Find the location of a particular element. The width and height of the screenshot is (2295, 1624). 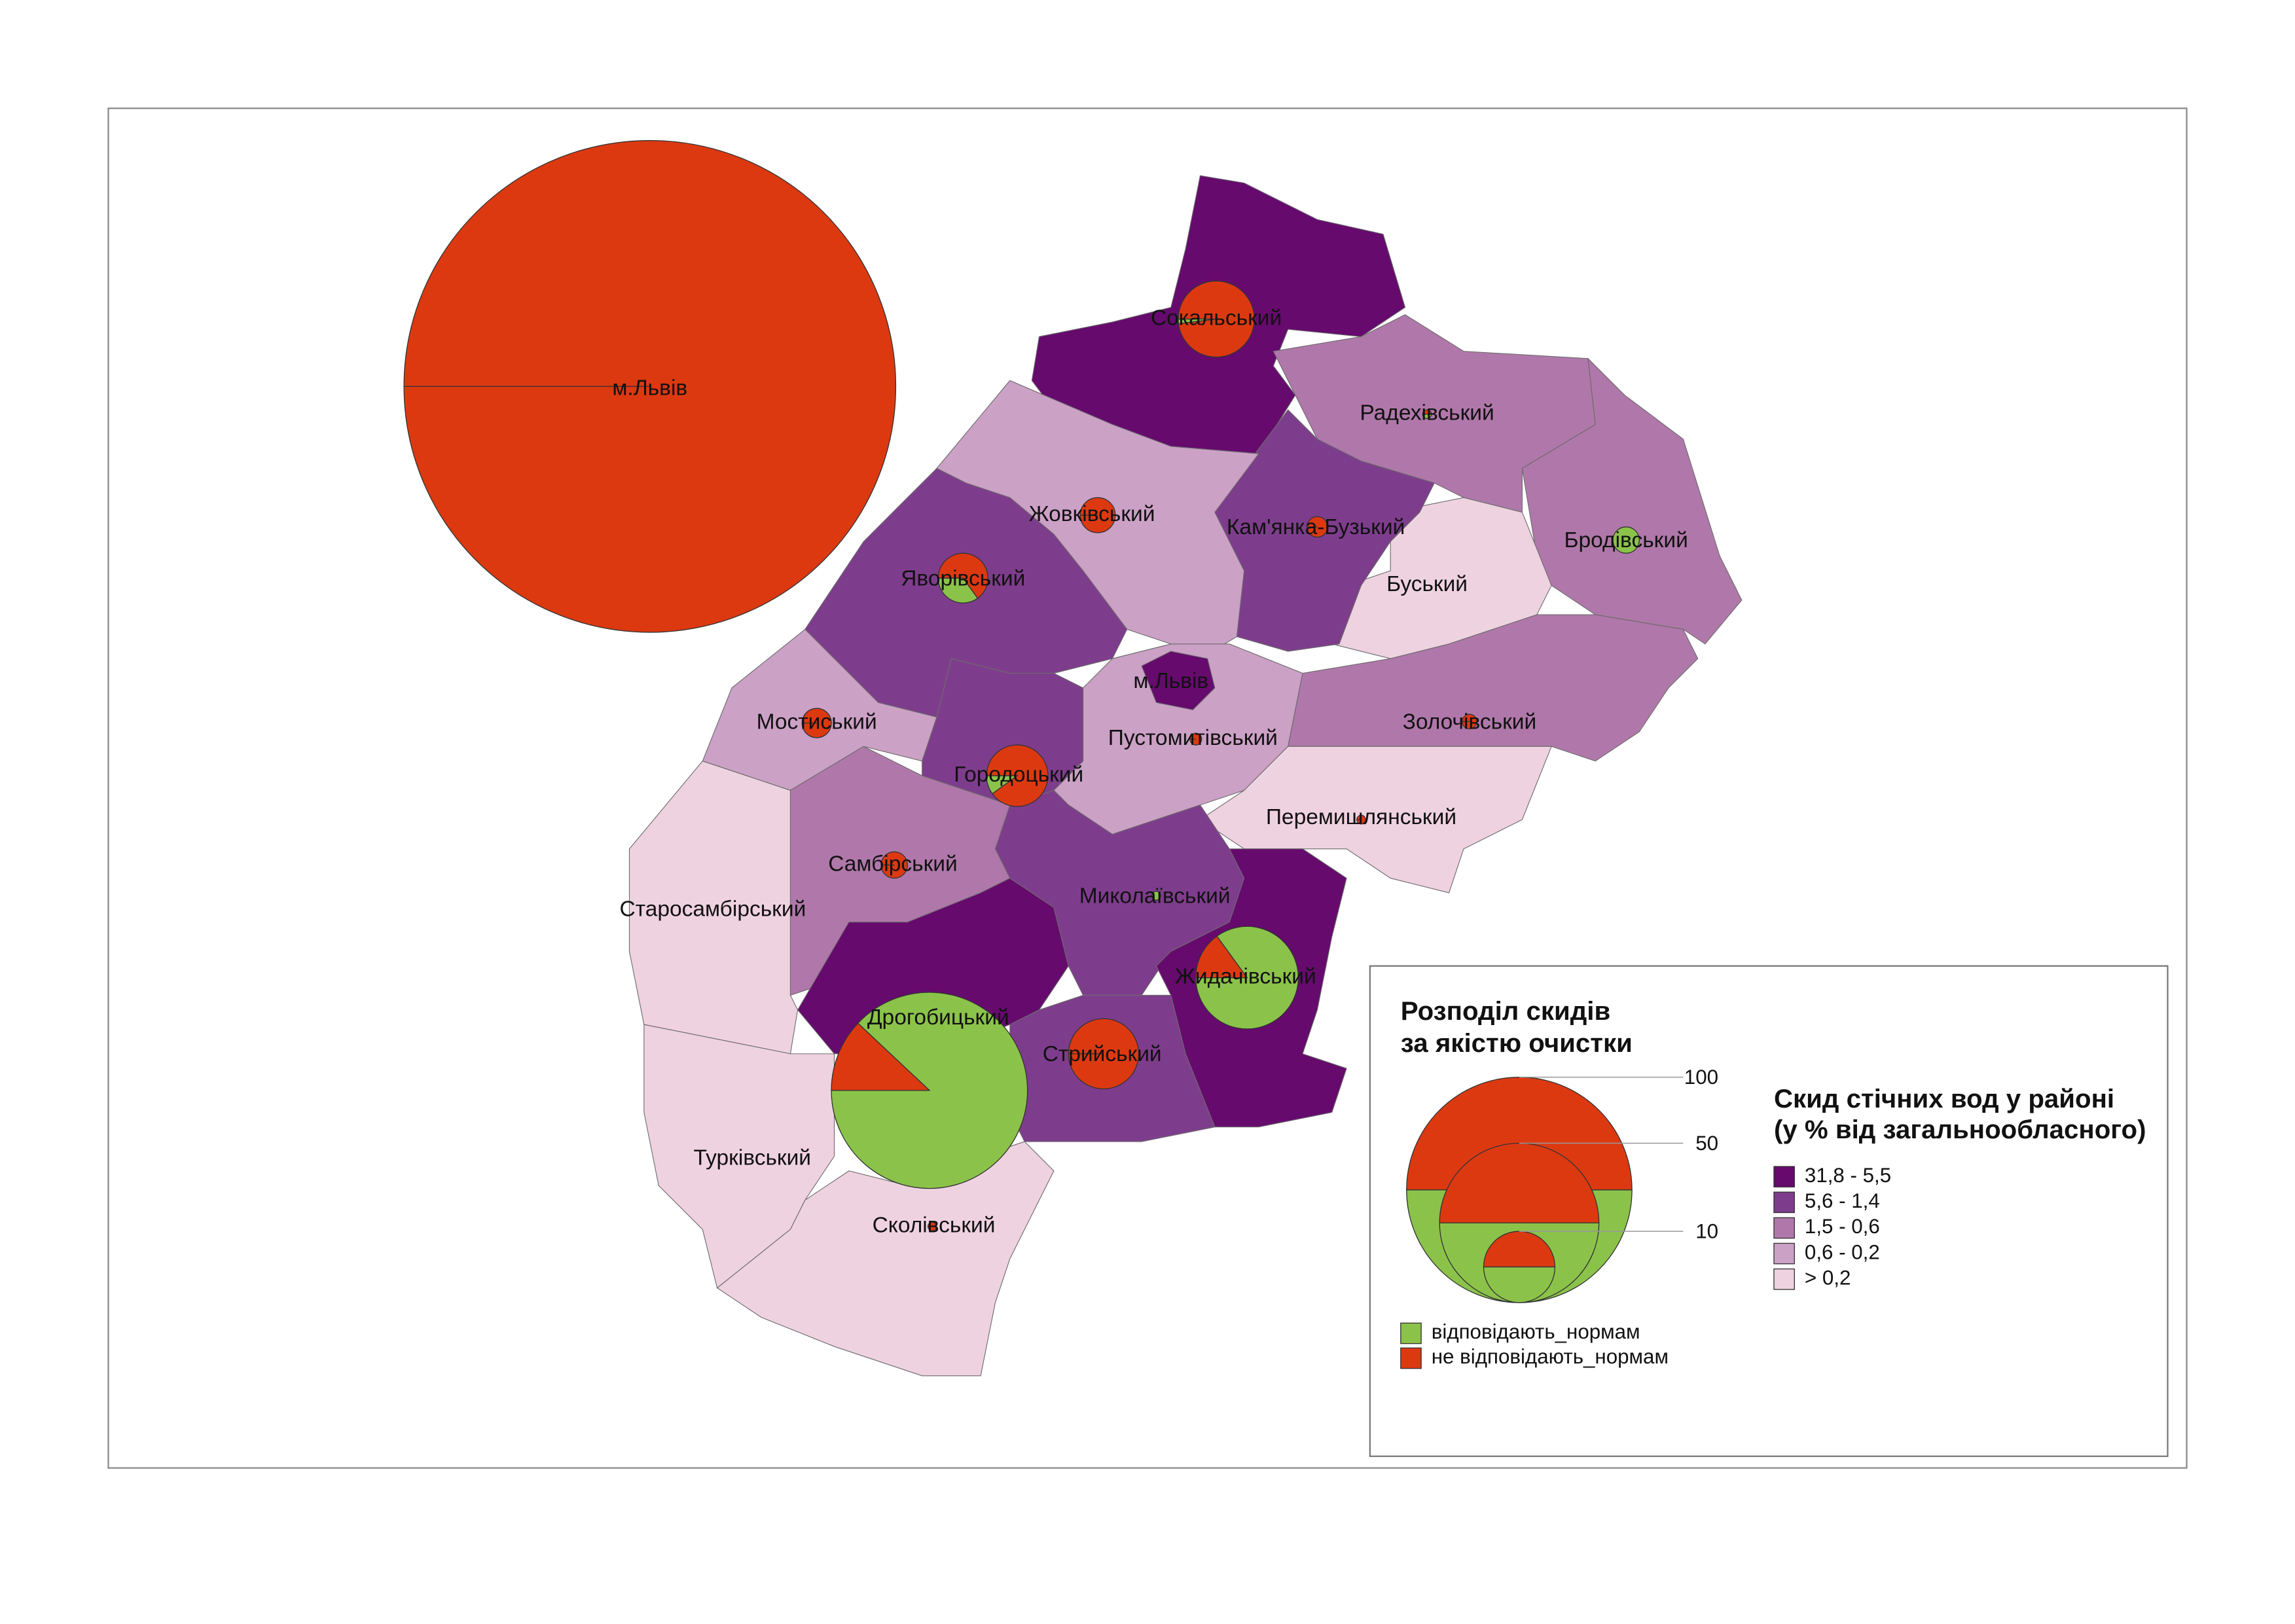

district-label: Городоцький is located at coordinates (1019, 775).